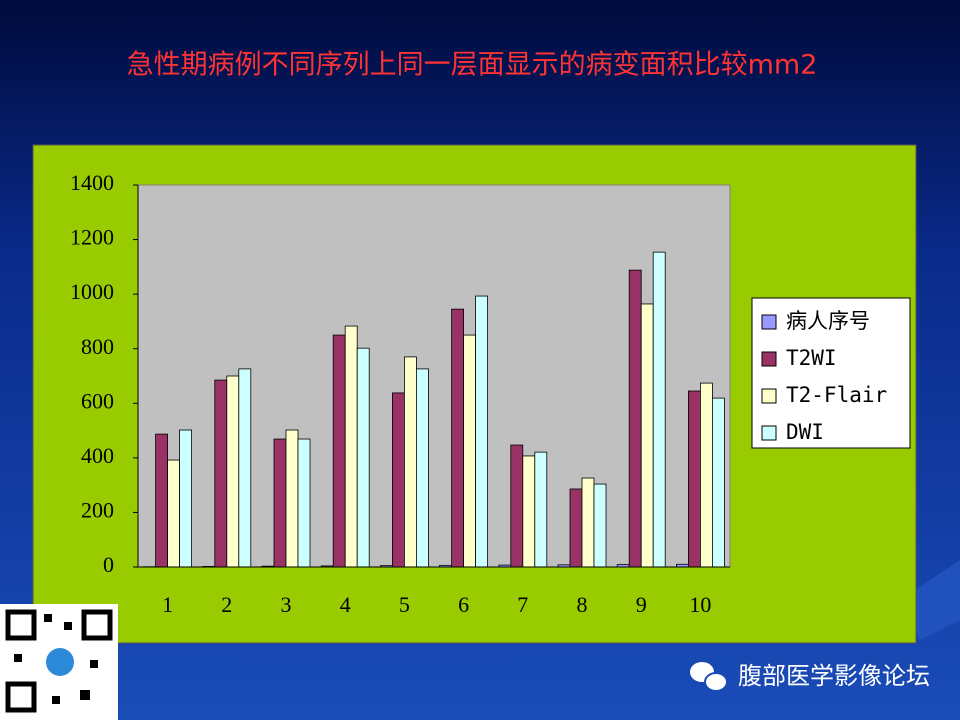 This screenshot has width=960, height=720. I want to click on watermark: 腹部医学影像论坛, so click(834, 676).